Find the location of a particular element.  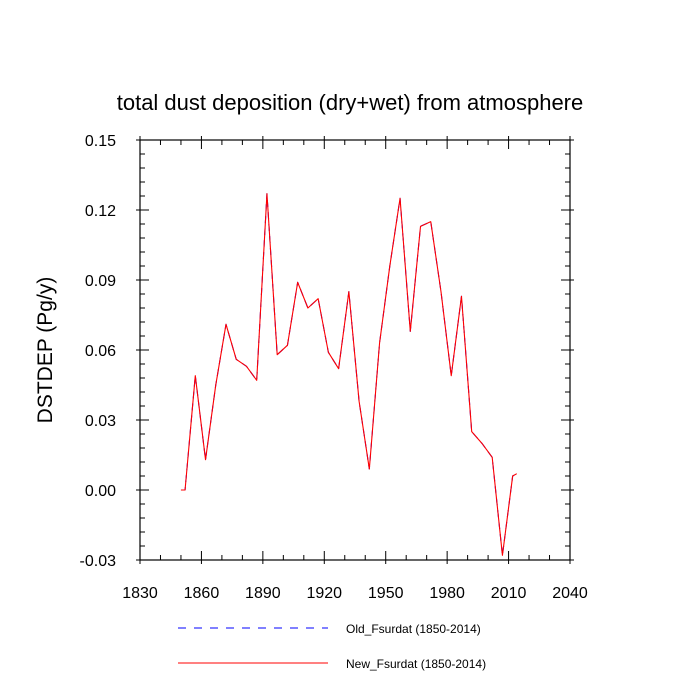

x-tick-label: 1920 is located at coordinates (324, 593).